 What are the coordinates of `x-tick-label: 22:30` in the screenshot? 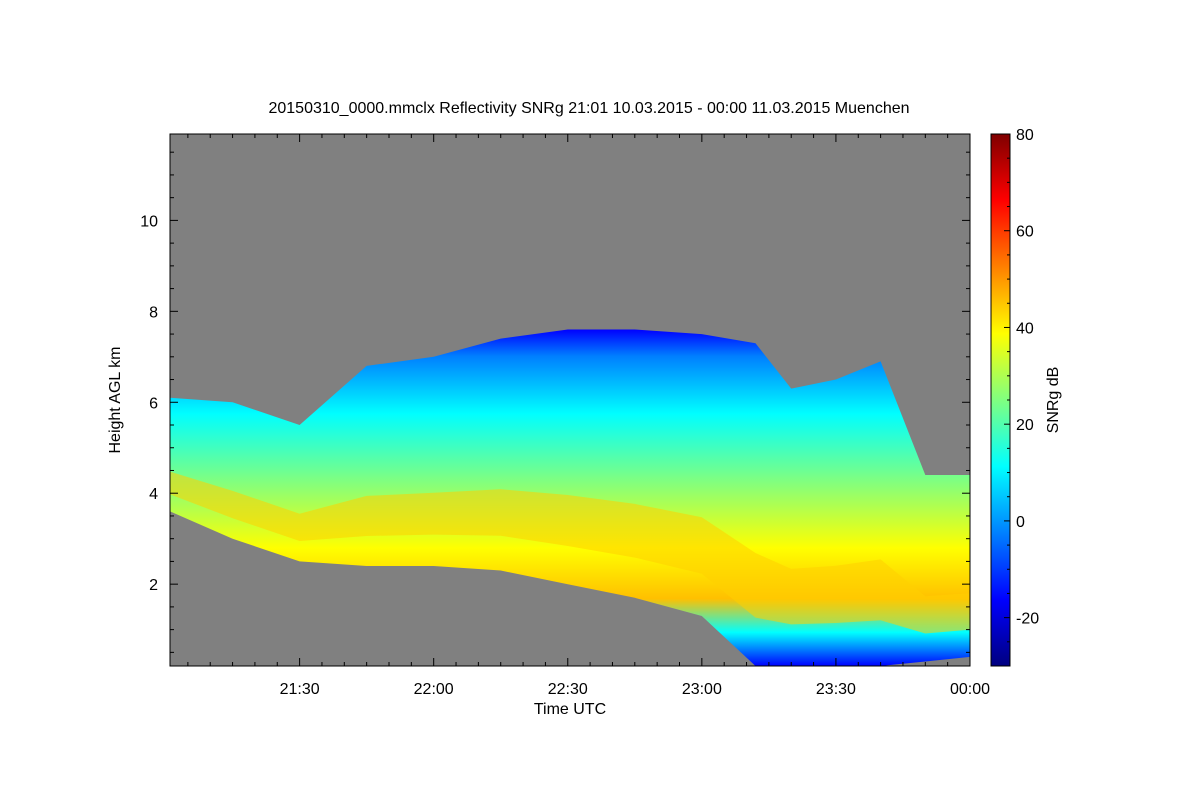 It's located at (568, 689).